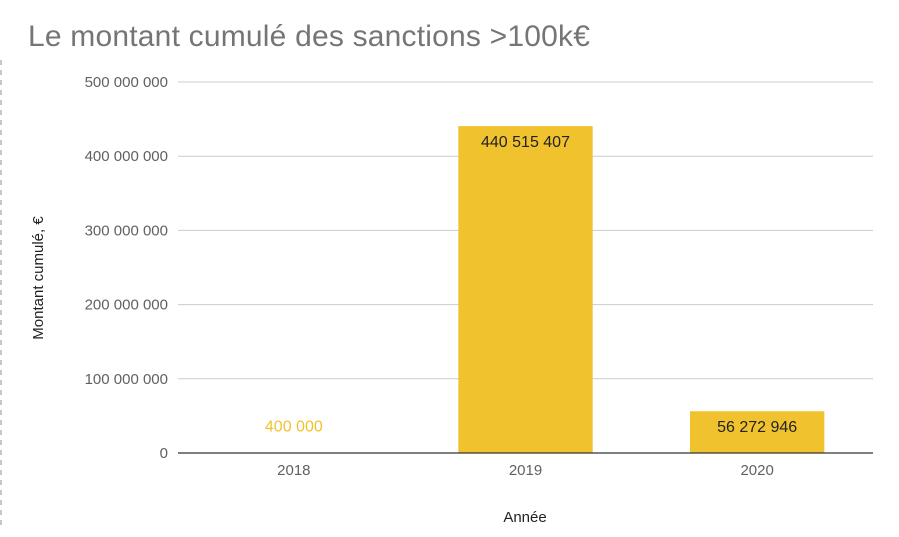 The height and width of the screenshot is (537, 899). I want to click on y-tick-label: 500 000 000, so click(126, 82).